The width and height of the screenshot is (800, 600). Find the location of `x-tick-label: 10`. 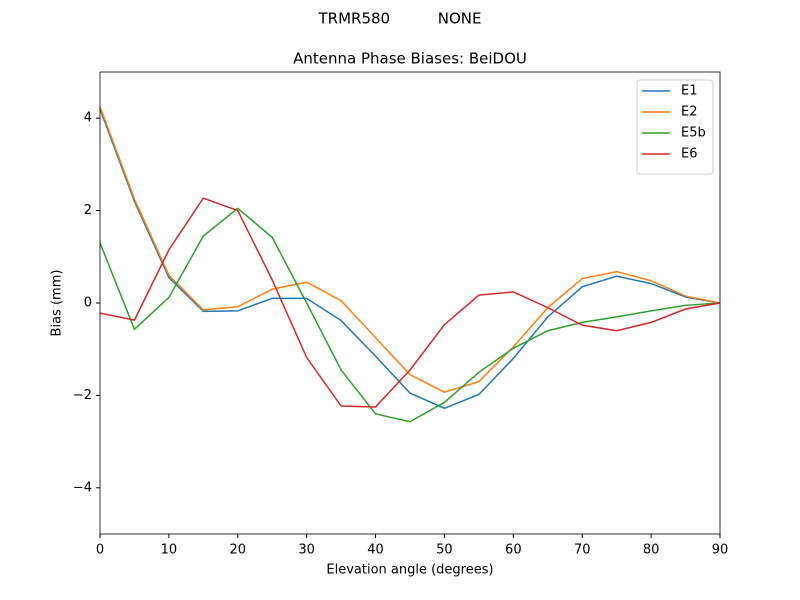

x-tick-label: 10 is located at coordinates (169, 550).